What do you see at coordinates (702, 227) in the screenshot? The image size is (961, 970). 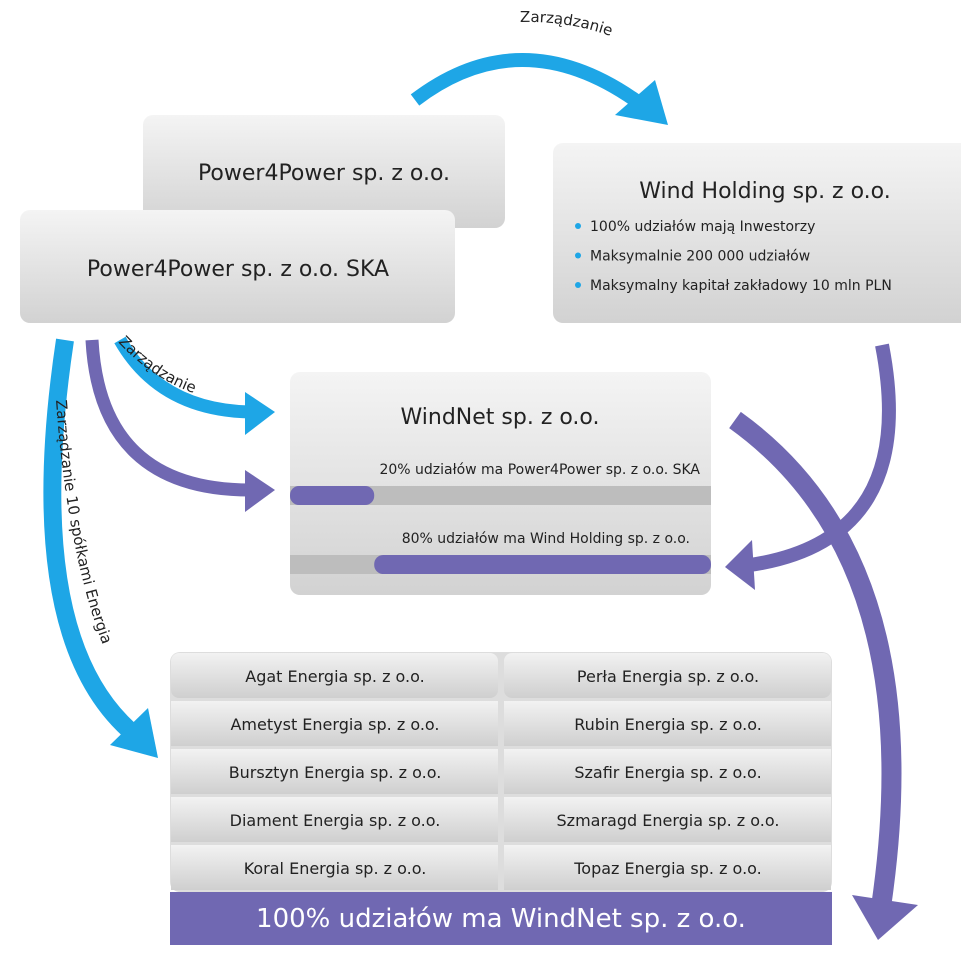 I see `bullet-text: 100% udziałów mają Inwestorzy` at bounding box center [702, 227].